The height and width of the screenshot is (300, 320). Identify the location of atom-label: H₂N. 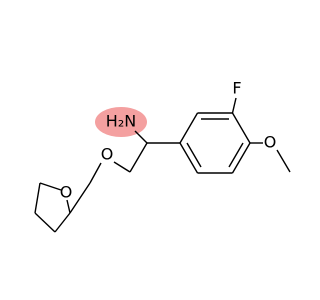
(121, 121).